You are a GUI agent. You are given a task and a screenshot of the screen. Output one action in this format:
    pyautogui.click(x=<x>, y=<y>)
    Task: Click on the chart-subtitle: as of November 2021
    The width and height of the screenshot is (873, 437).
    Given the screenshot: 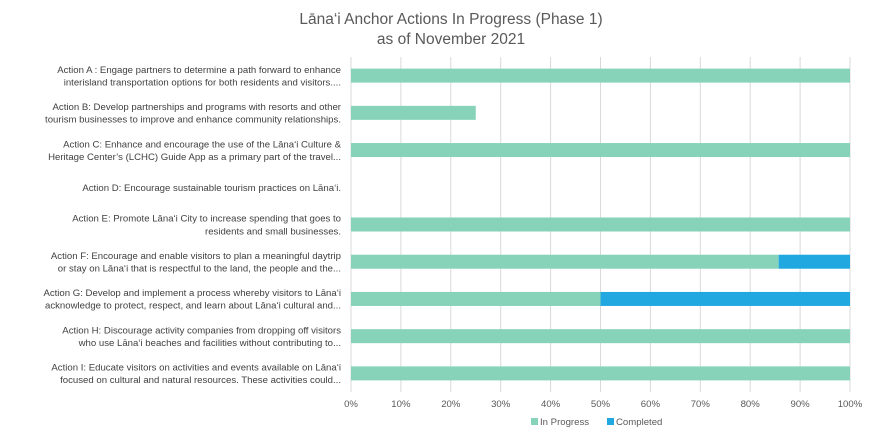 What is the action you would take?
    pyautogui.click(x=451, y=39)
    